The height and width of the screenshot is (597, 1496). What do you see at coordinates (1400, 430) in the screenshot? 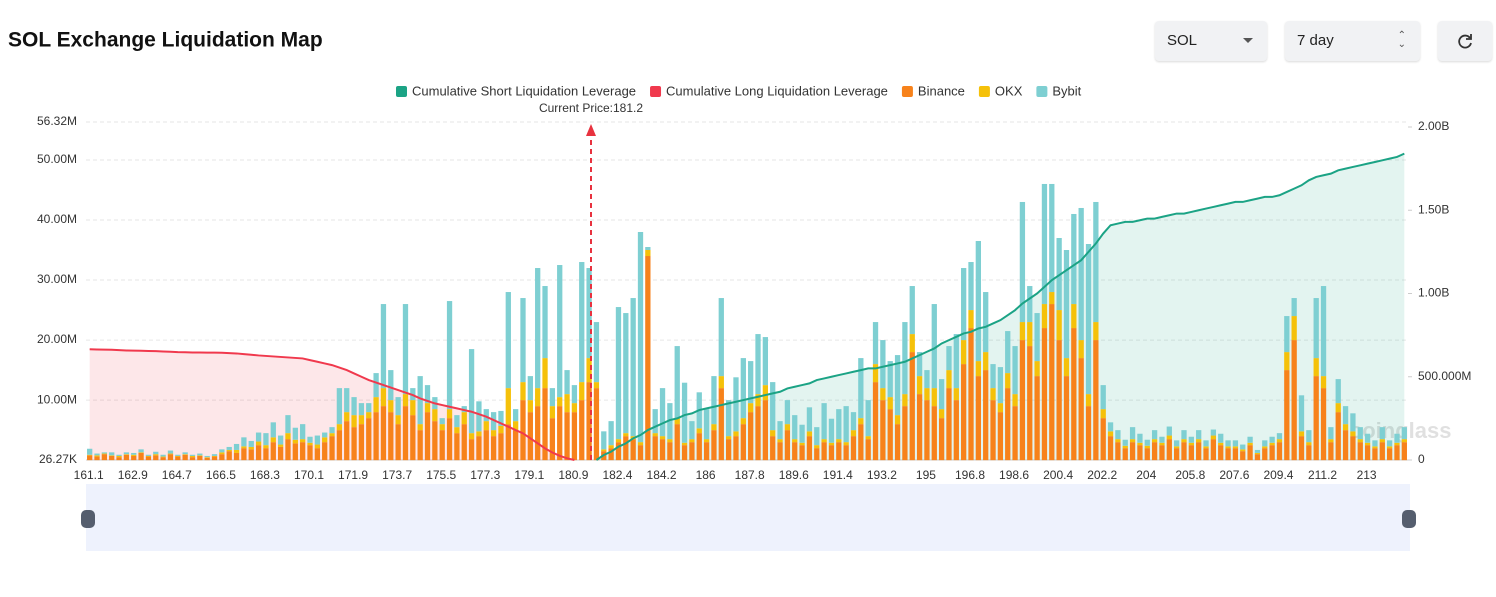
I see `watermark: coinglass` at bounding box center [1400, 430].